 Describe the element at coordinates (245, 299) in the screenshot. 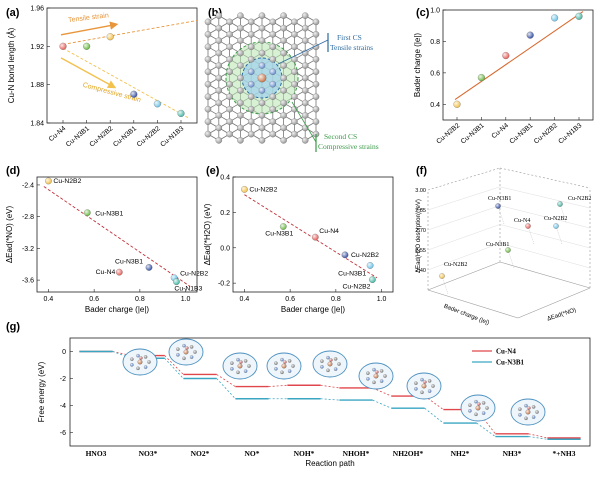

I see `pe-xtick-label: 0.4` at that location.